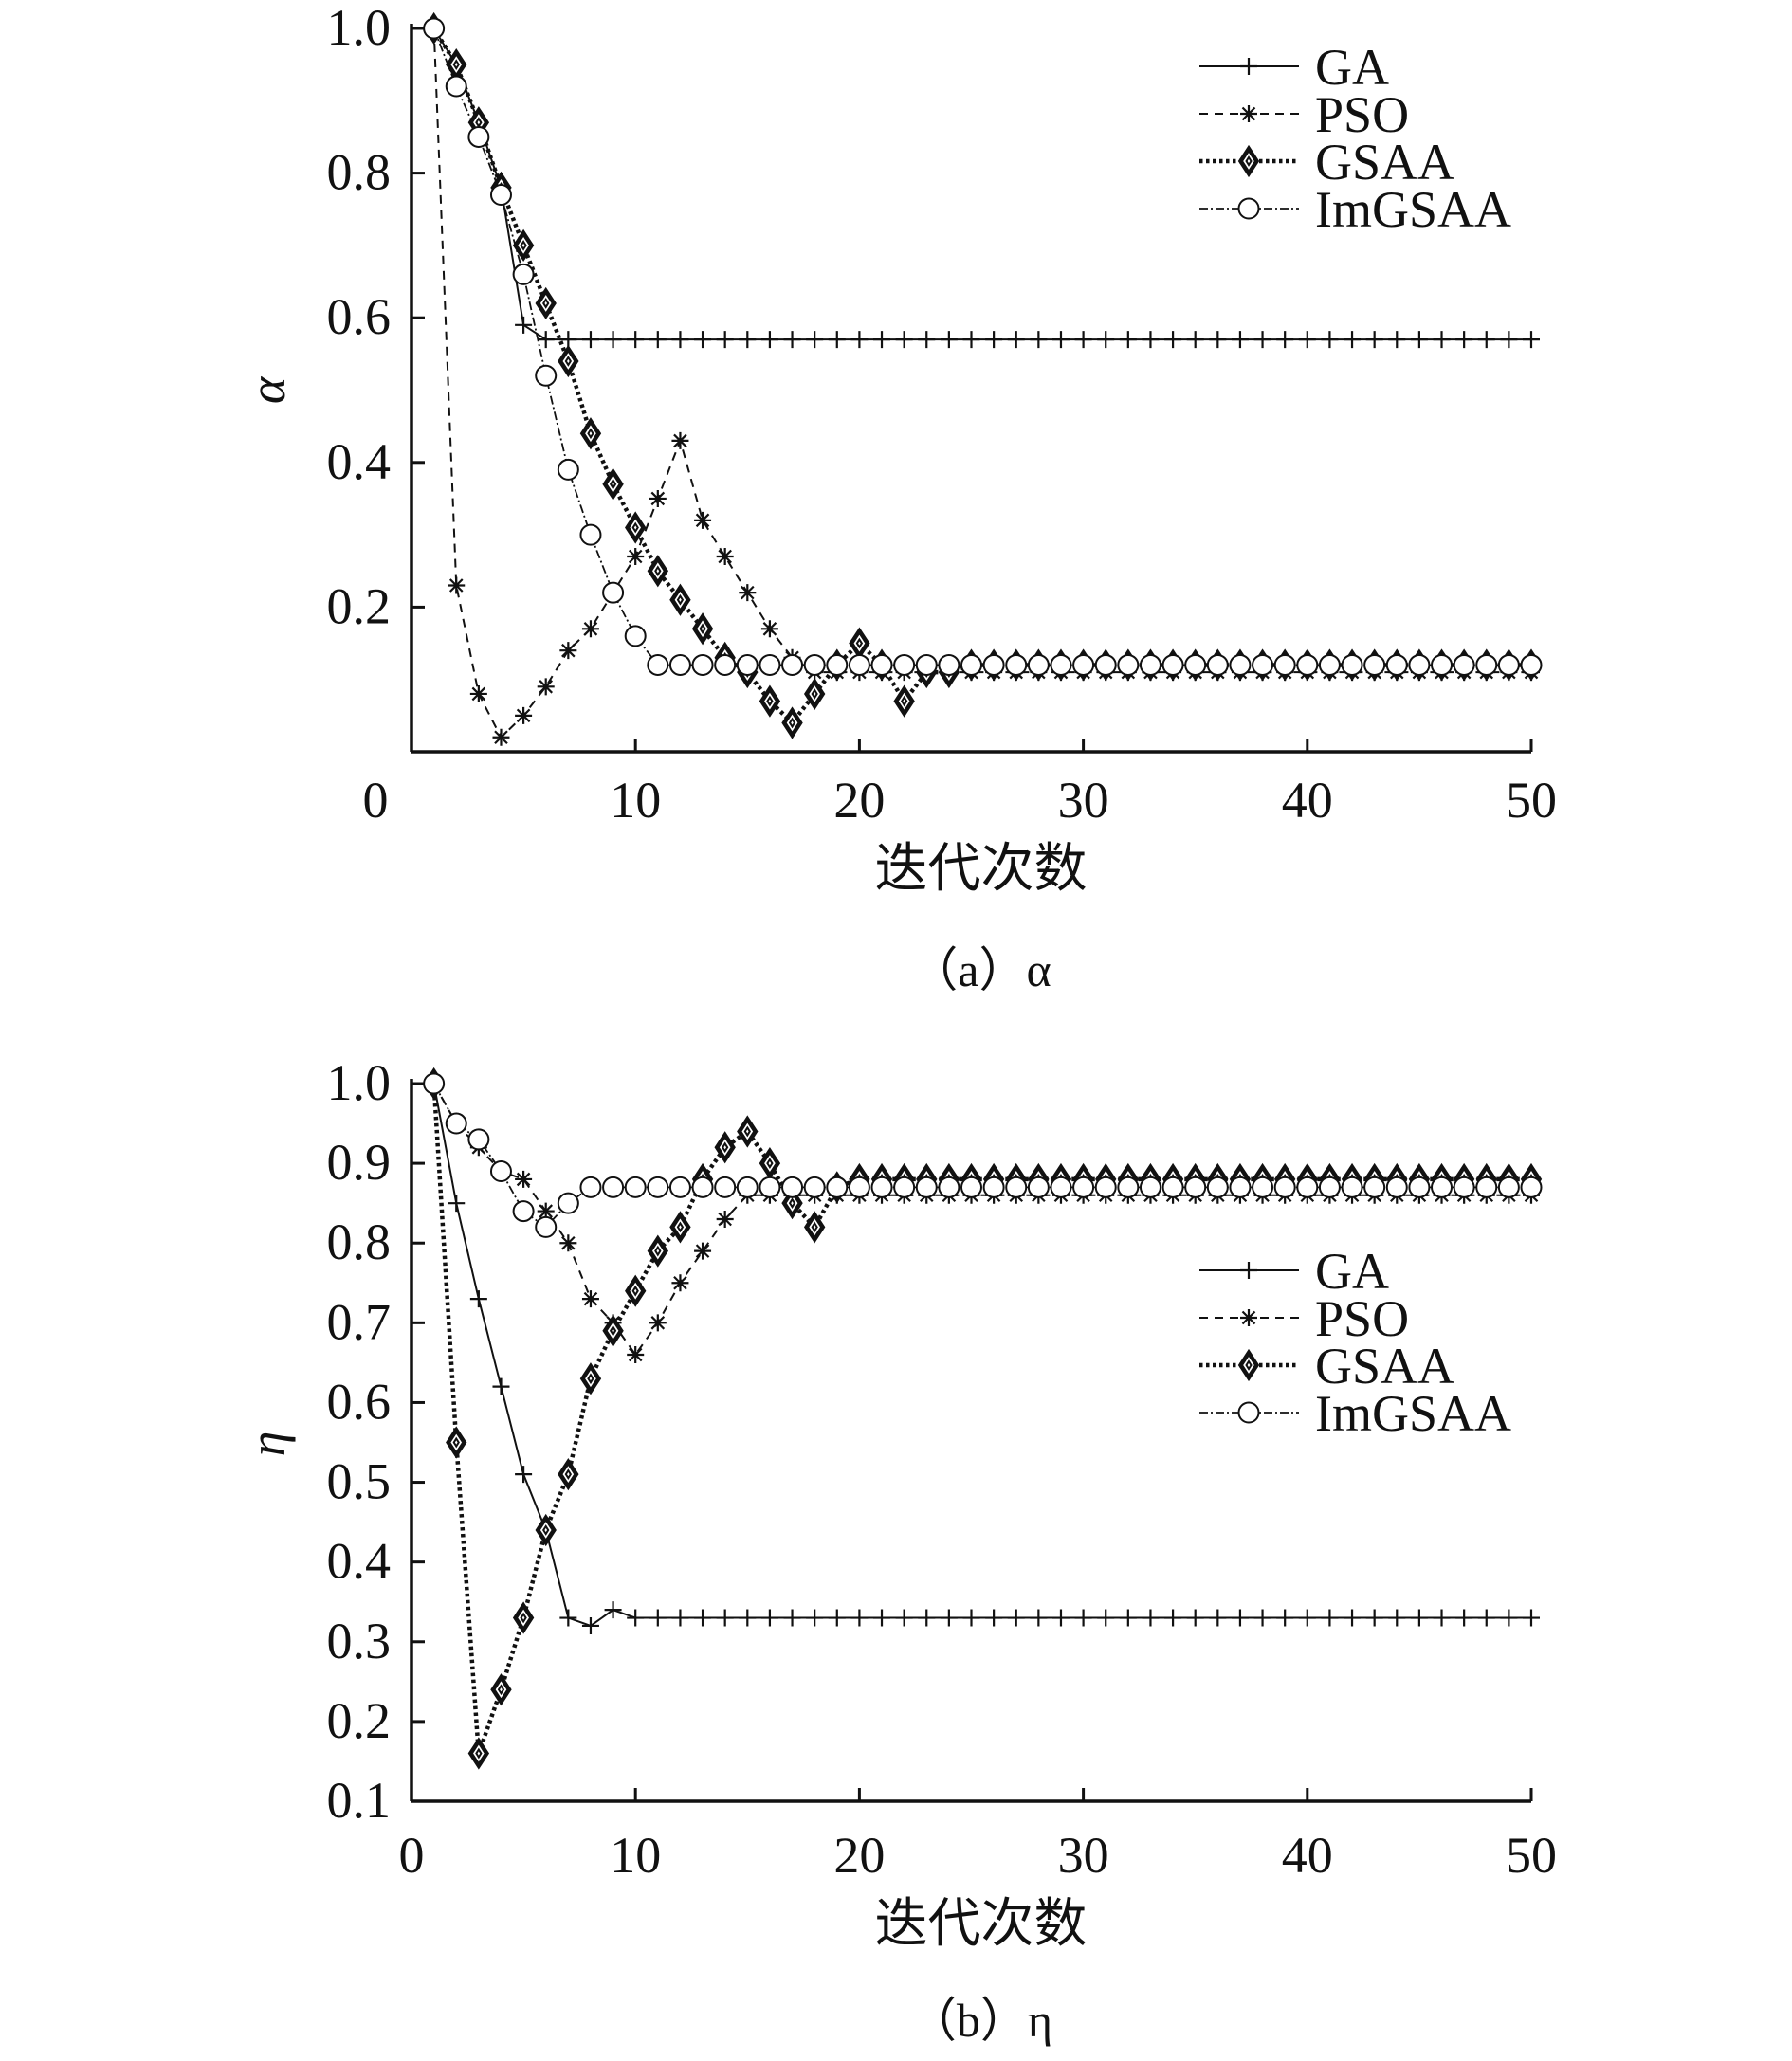 This screenshot has height=2061, width=1792. I want to click on legend-label: GSAA, so click(1384, 1366).